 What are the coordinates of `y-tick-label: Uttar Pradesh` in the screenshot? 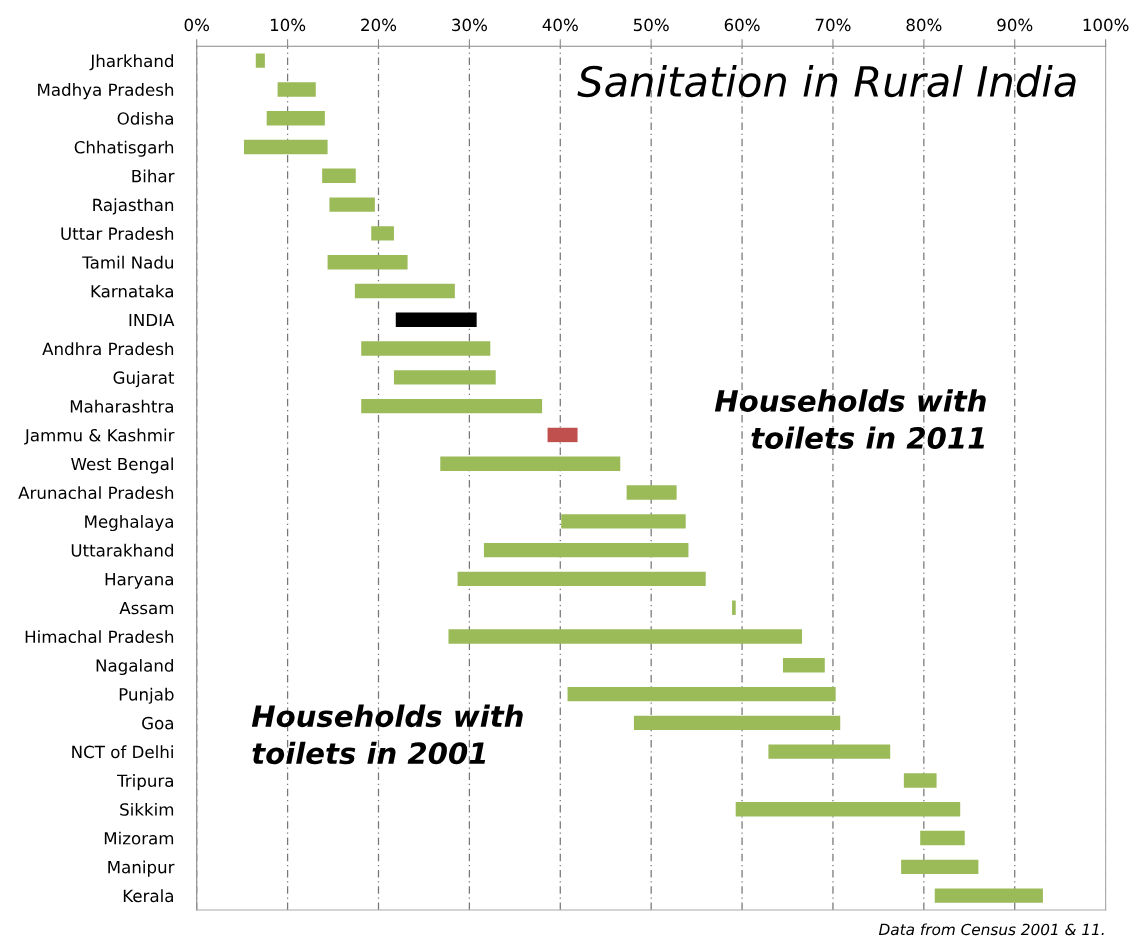 It's located at (117, 233).